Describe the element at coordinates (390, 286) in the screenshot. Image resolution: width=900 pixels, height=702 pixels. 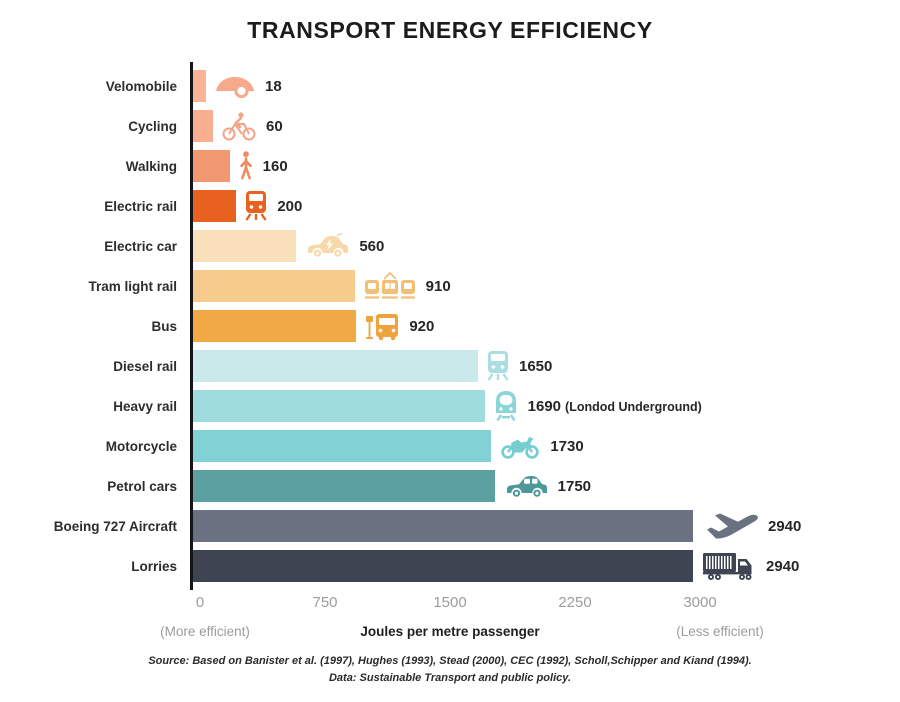
I see `tram-icon` at that location.